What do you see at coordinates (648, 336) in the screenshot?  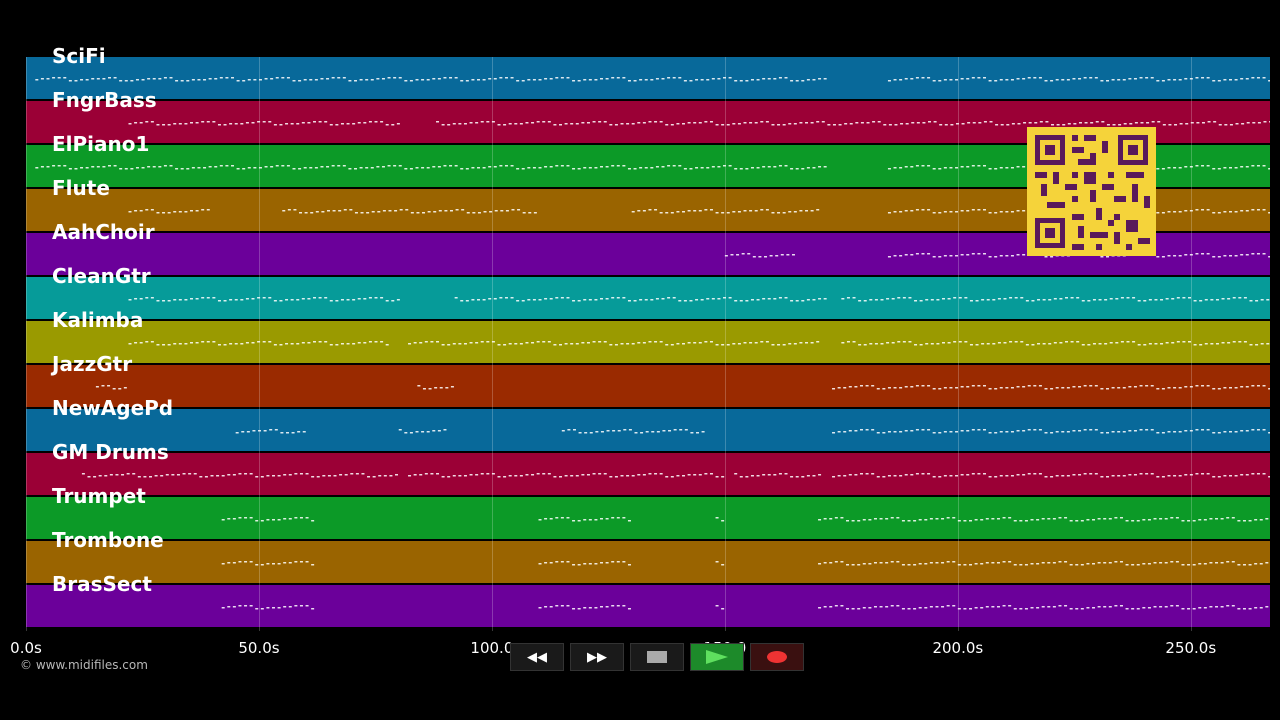 I see `track-lane: Kalimba` at bounding box center [648, 336].